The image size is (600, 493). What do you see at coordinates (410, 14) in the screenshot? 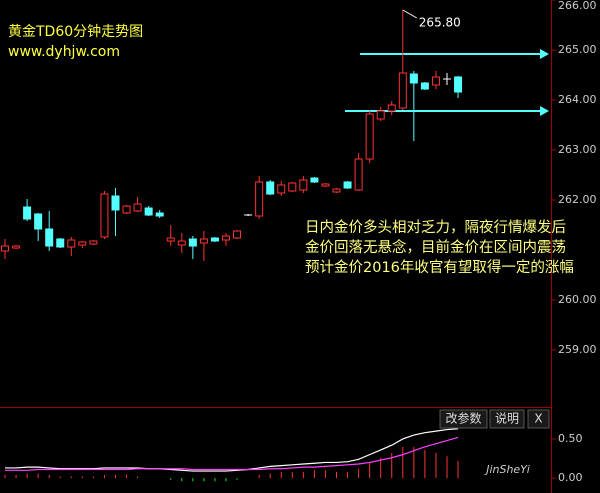
I see `annotation-leader` at bounding box center [410, 14].